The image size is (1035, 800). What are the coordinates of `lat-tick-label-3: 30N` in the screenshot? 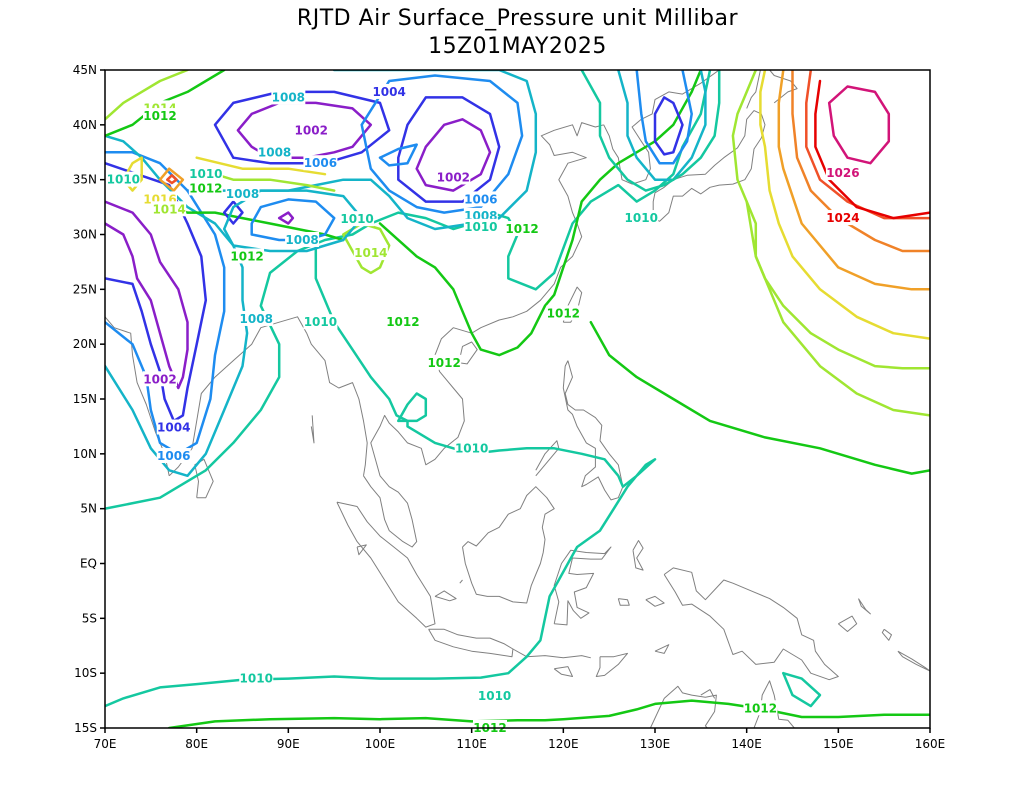 It's located at (85, 235).